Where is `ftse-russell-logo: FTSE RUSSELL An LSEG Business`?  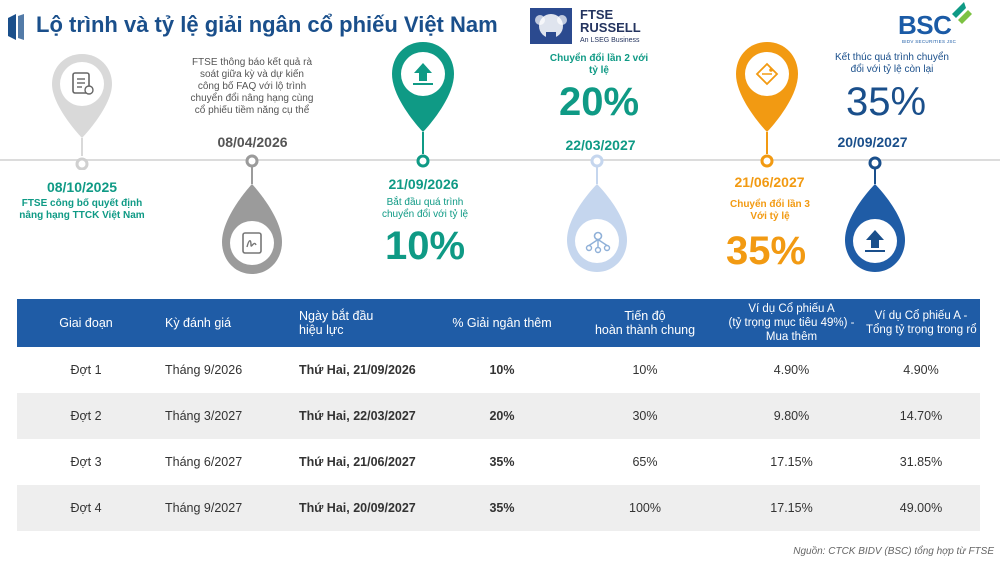 ftse-russell-logo: FTSE RUSSELL An LSEG Business is located at coordinates (590, 27).